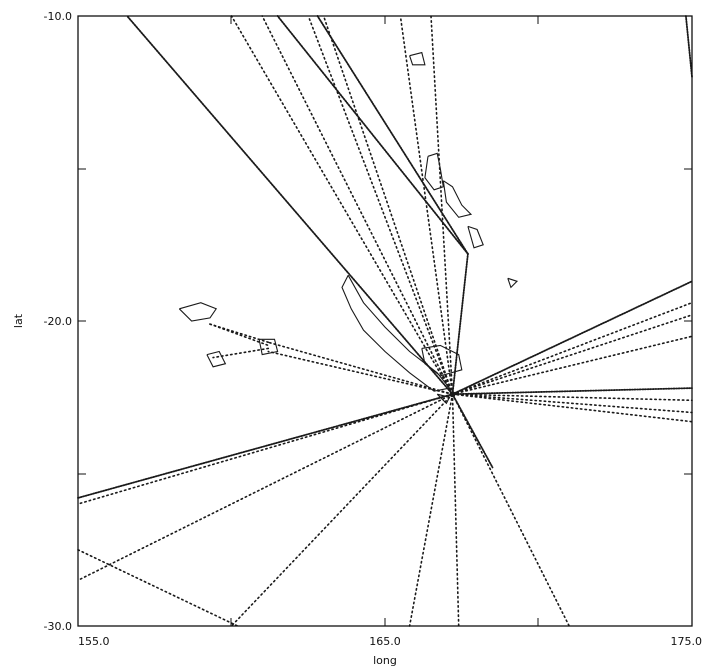 The height and width of the screenshot is (671, 707). I want to click on y-tick-label: -30.0, so click(58, 626).